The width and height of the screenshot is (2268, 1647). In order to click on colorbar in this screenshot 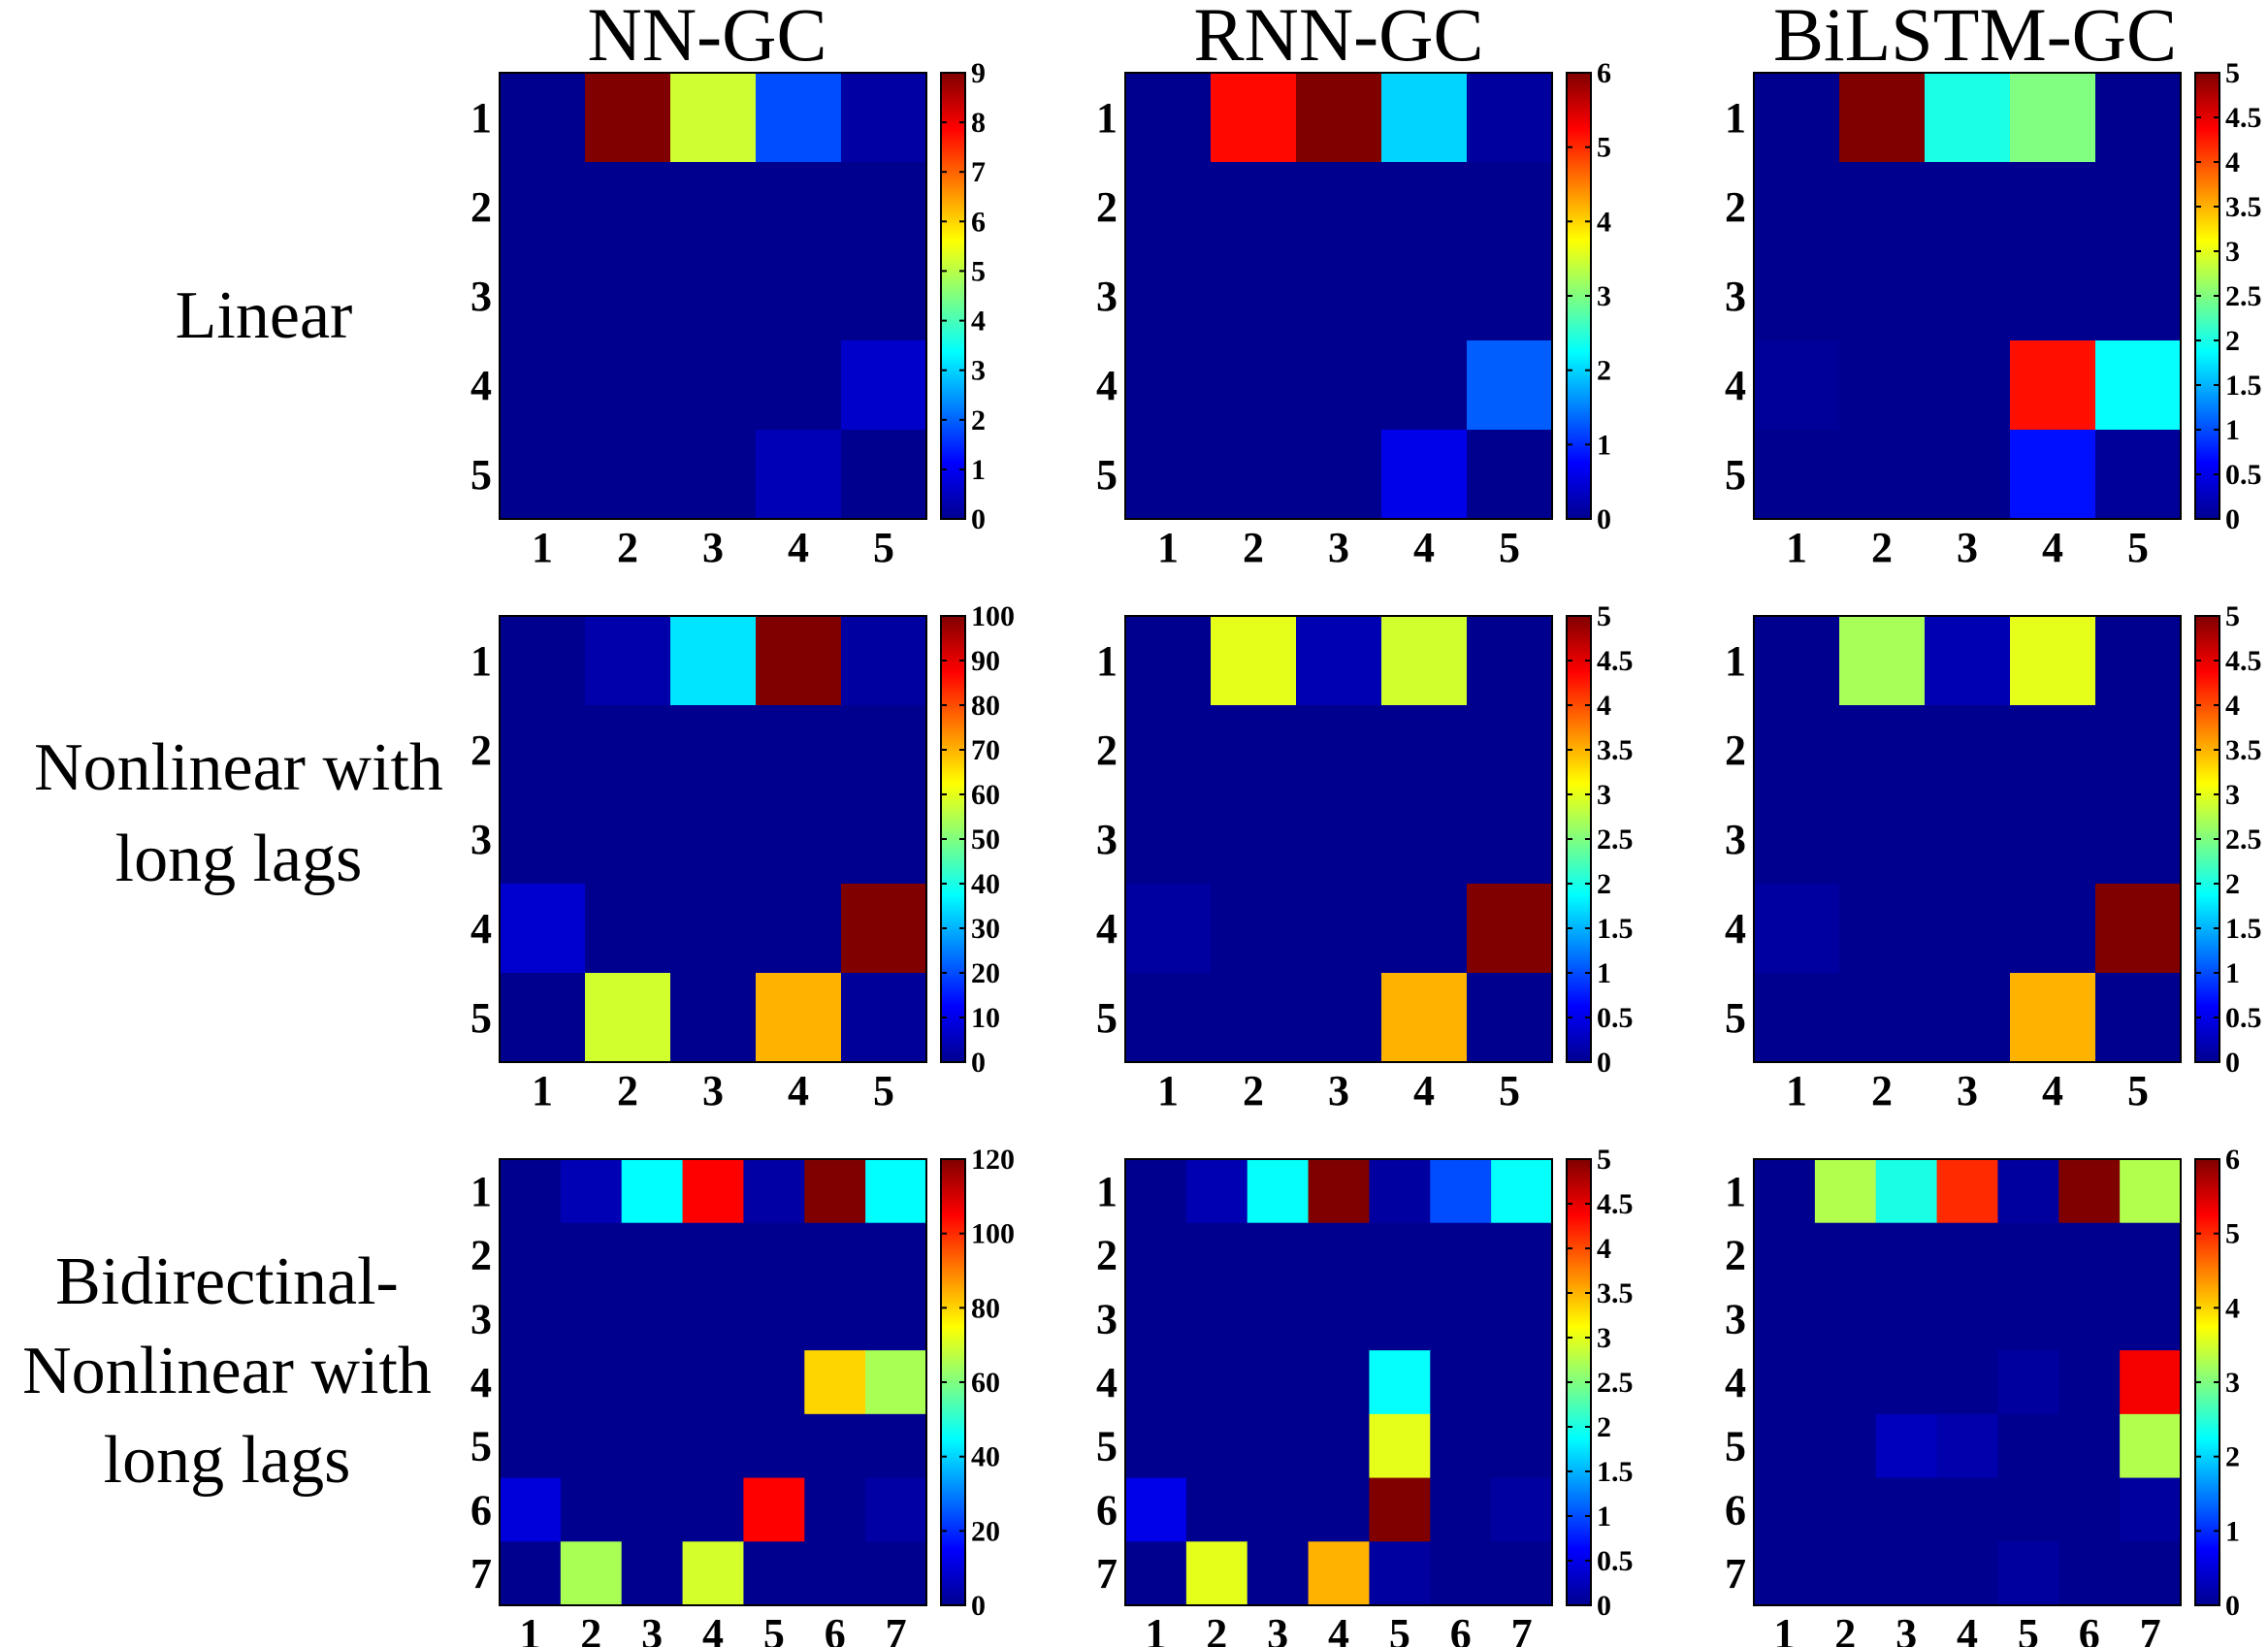, I will do `click(953, 296)`.